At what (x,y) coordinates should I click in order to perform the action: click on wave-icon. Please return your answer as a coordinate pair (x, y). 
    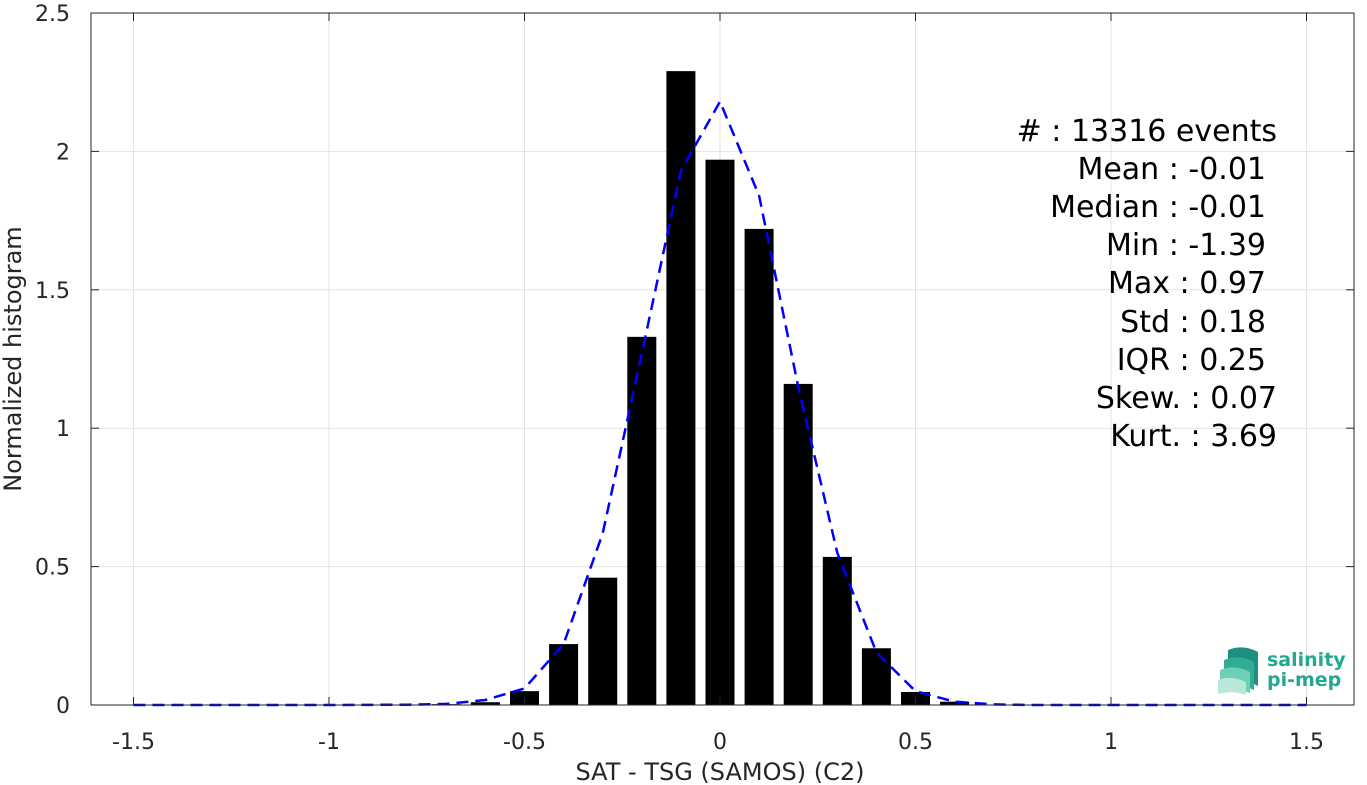
    Looking at the image, I should click on (1238, 671).